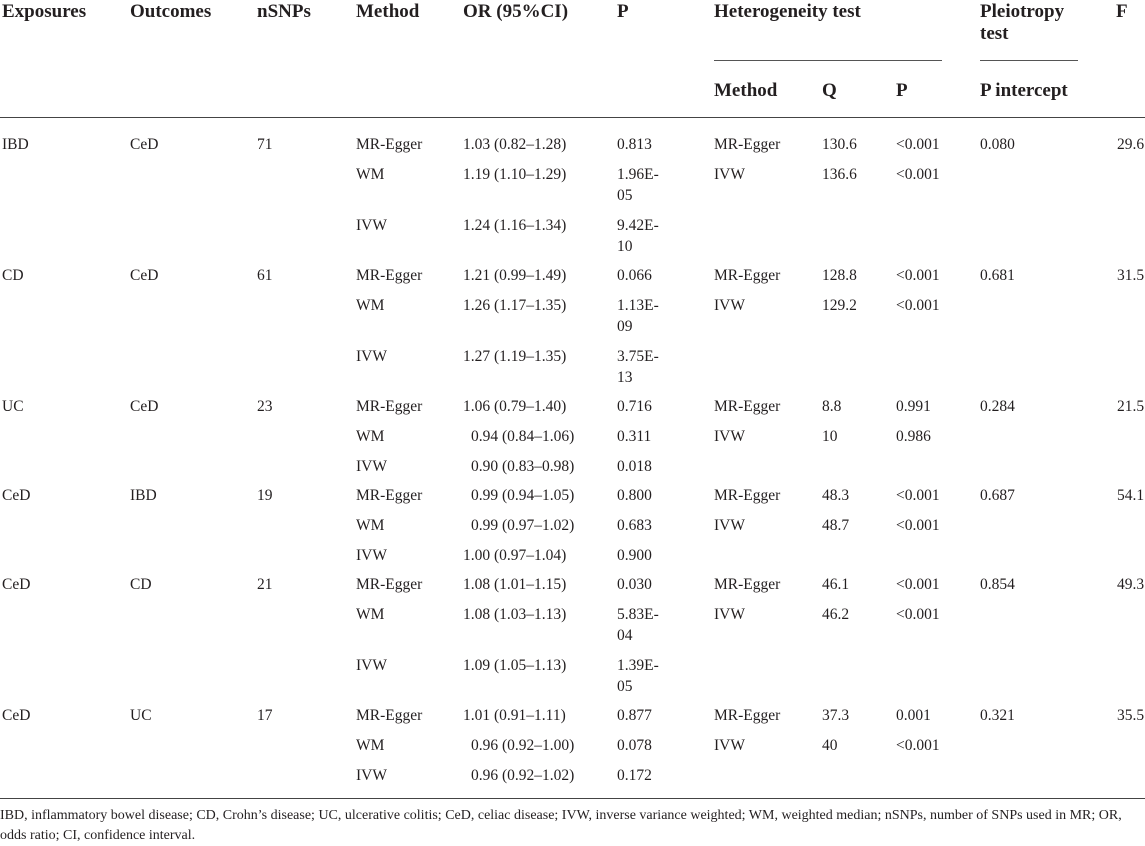 The width and height of the screenshot is (1145, 846). I want to click on cell-p-value: 0.172, so click(634, 775).